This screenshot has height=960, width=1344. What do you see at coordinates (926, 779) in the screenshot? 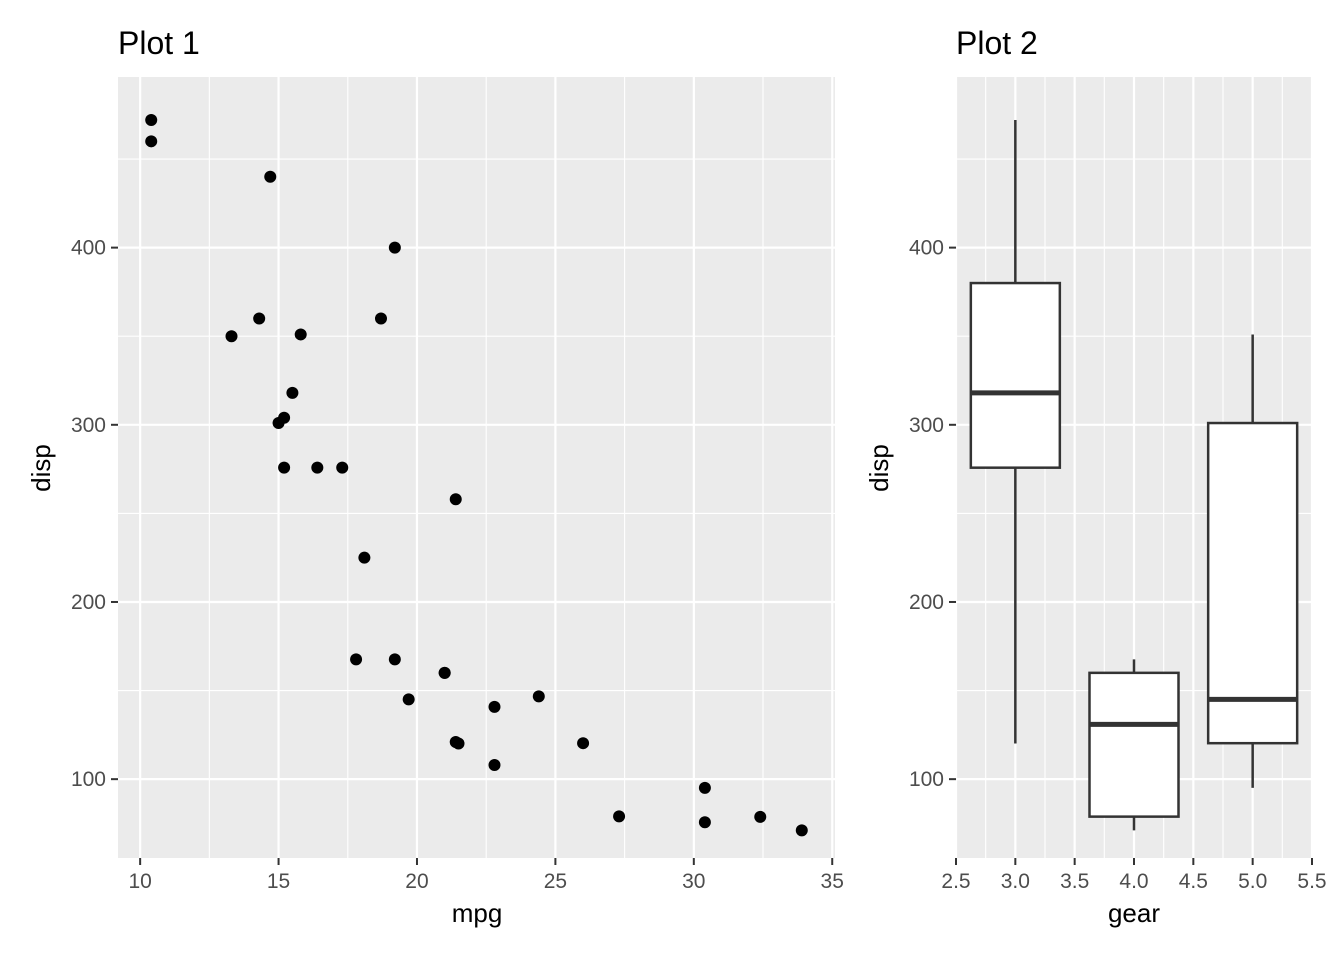
I see `plot-2-y-tick-label: 100` at bounding box center [926, 779].